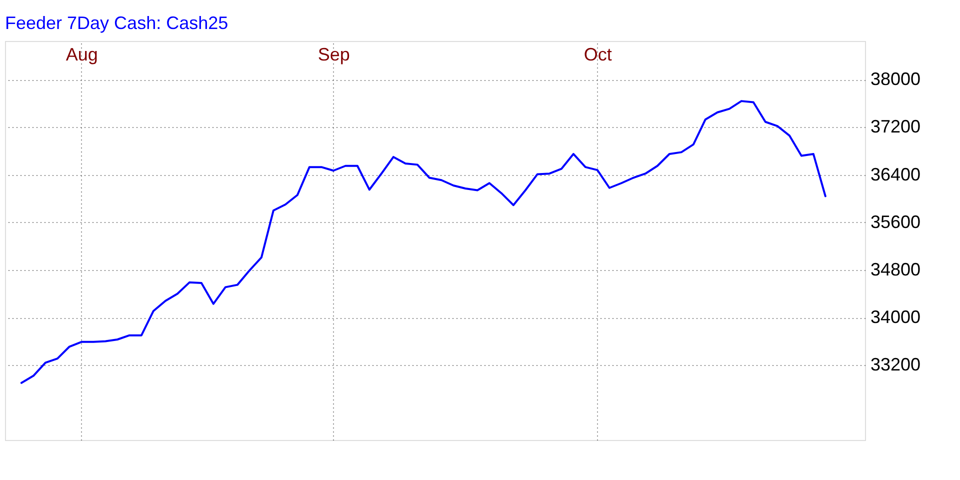 The image size is (960, 480). What do you see at coordinates (895, 174) in the screenshot?
I see `y-tick-label: 36400` at bounding box center [895, 174].